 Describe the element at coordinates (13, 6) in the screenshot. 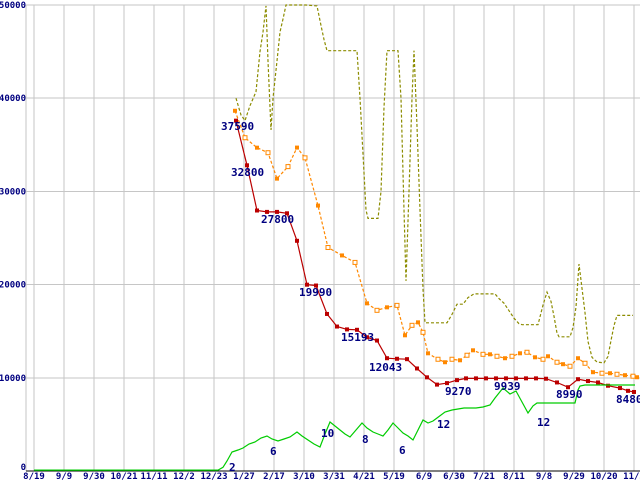

I see `y-tick-label: 50000` at that location.